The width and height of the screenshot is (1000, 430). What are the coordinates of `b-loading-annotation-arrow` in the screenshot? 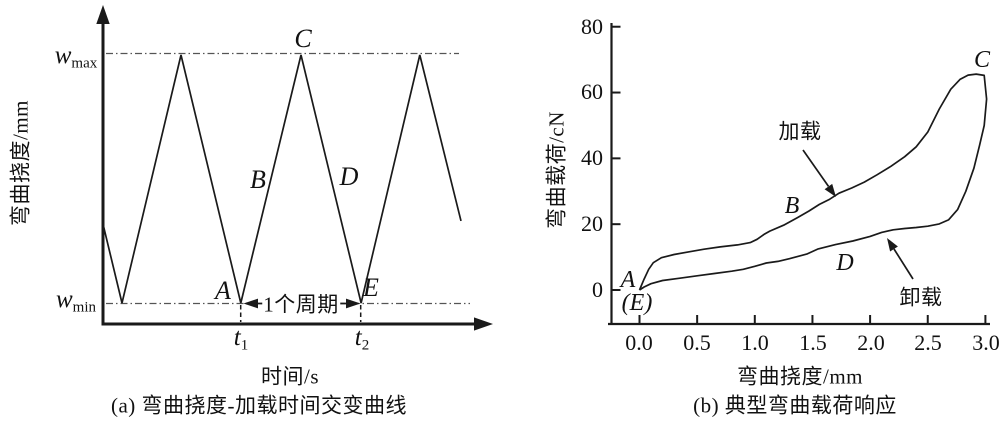 It's located at (819, 173).